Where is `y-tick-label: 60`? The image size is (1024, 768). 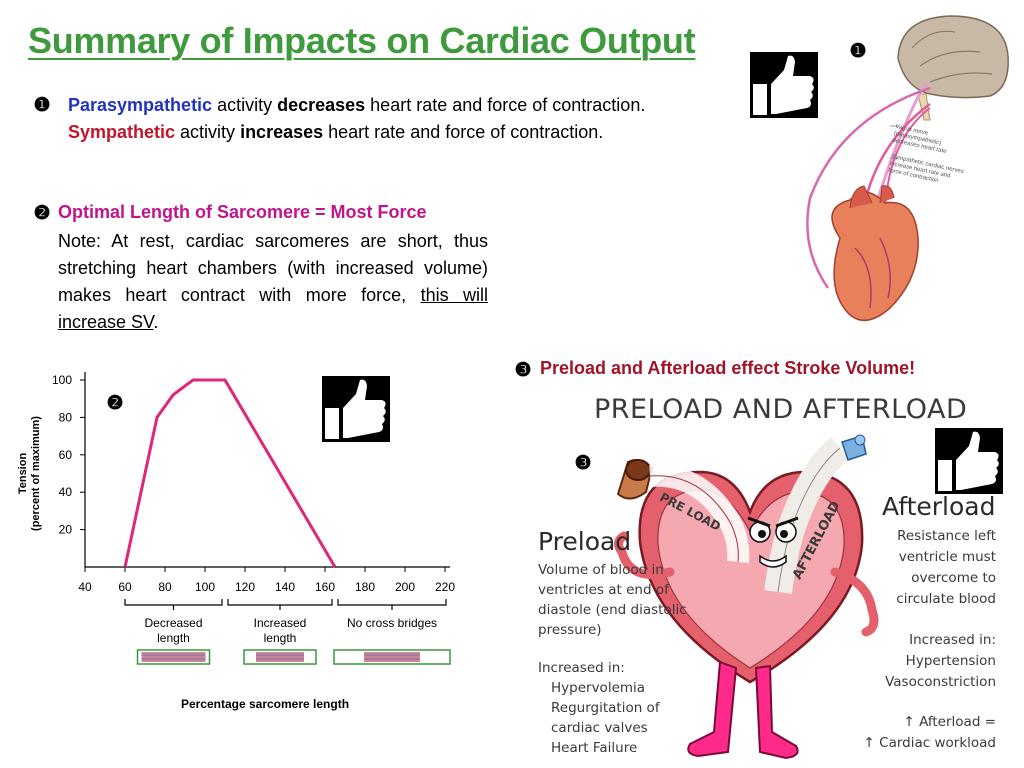 y-tick-label: 60 is located at coordinates (66, 455).